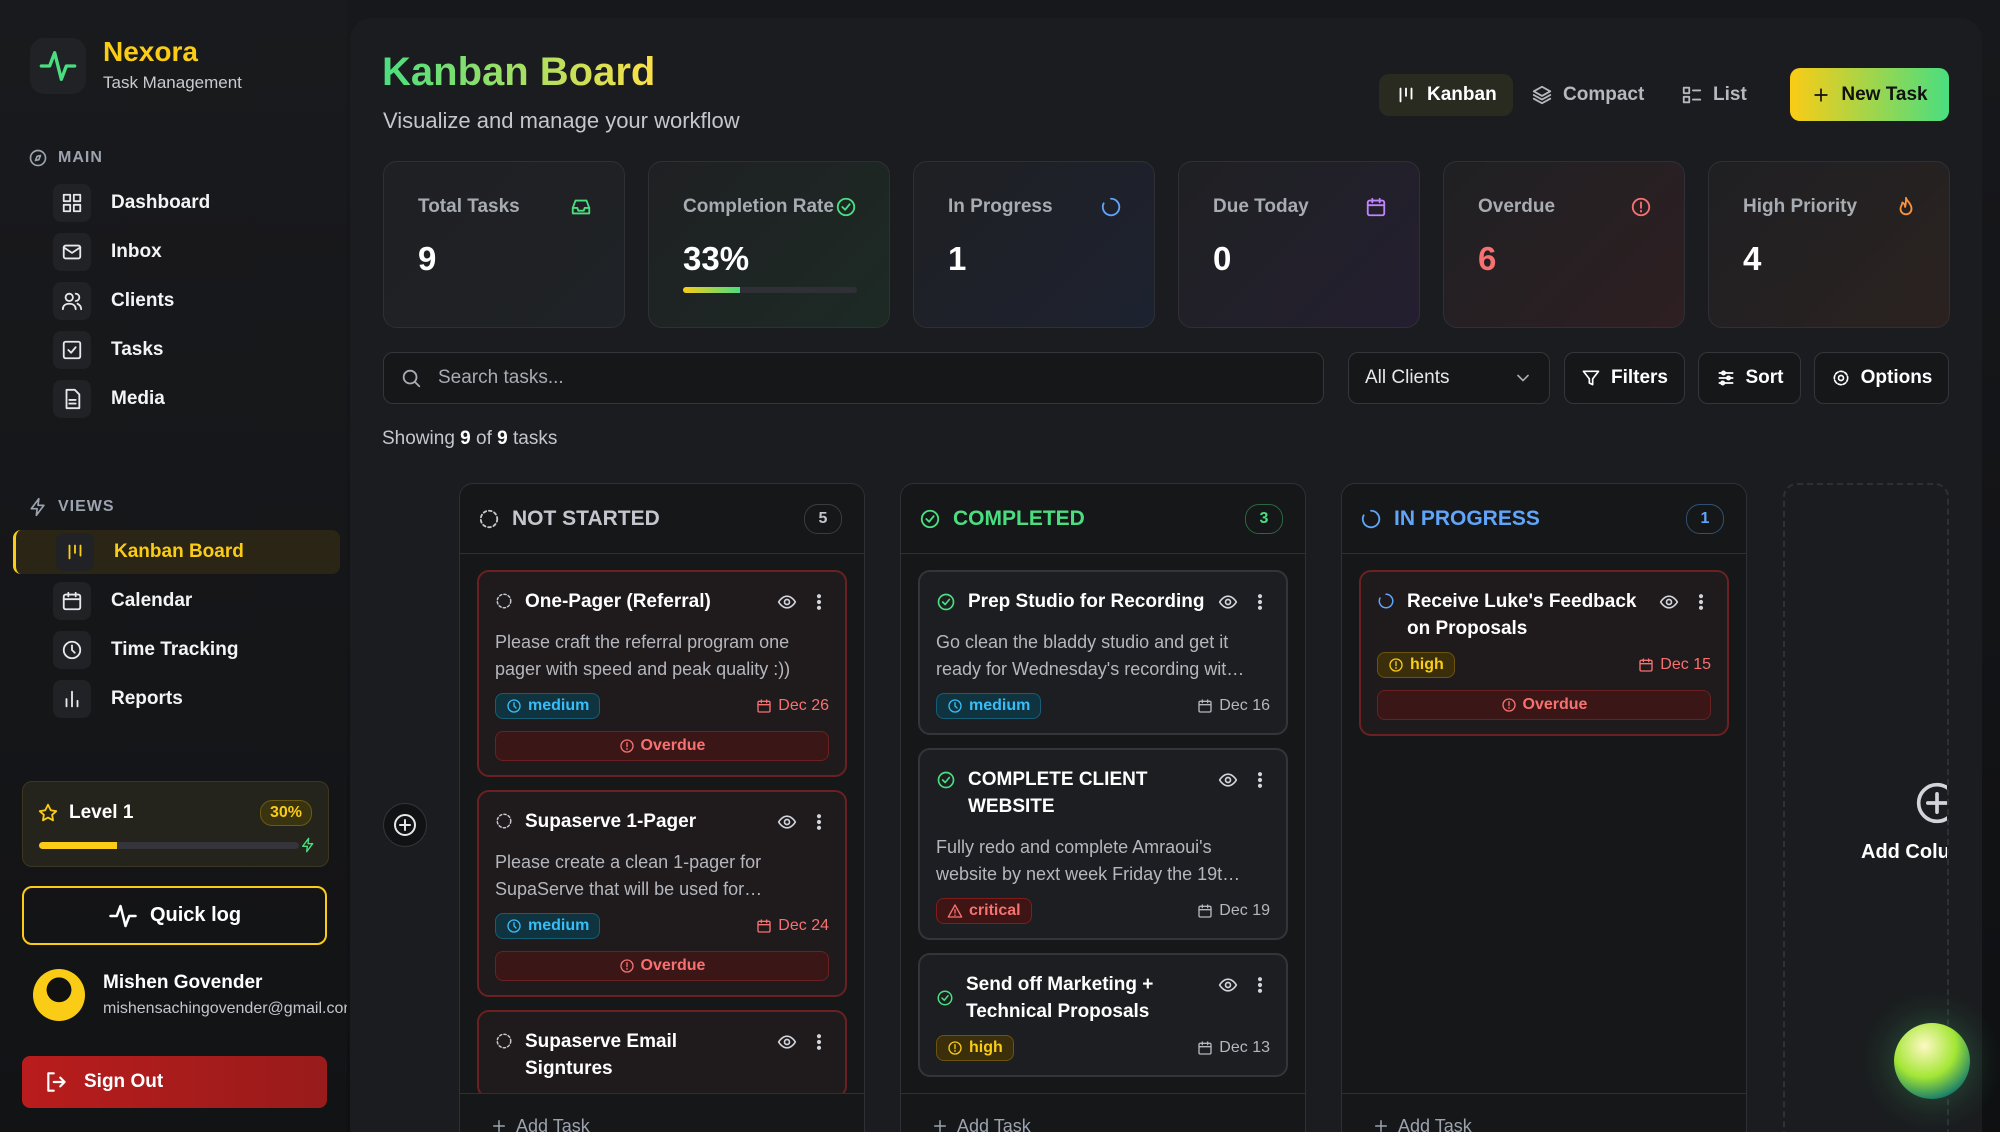  What do you see at coordinates (80, 157) in the screenshot?
I see `section-title: MAIN` at bounding box center [80, 157].